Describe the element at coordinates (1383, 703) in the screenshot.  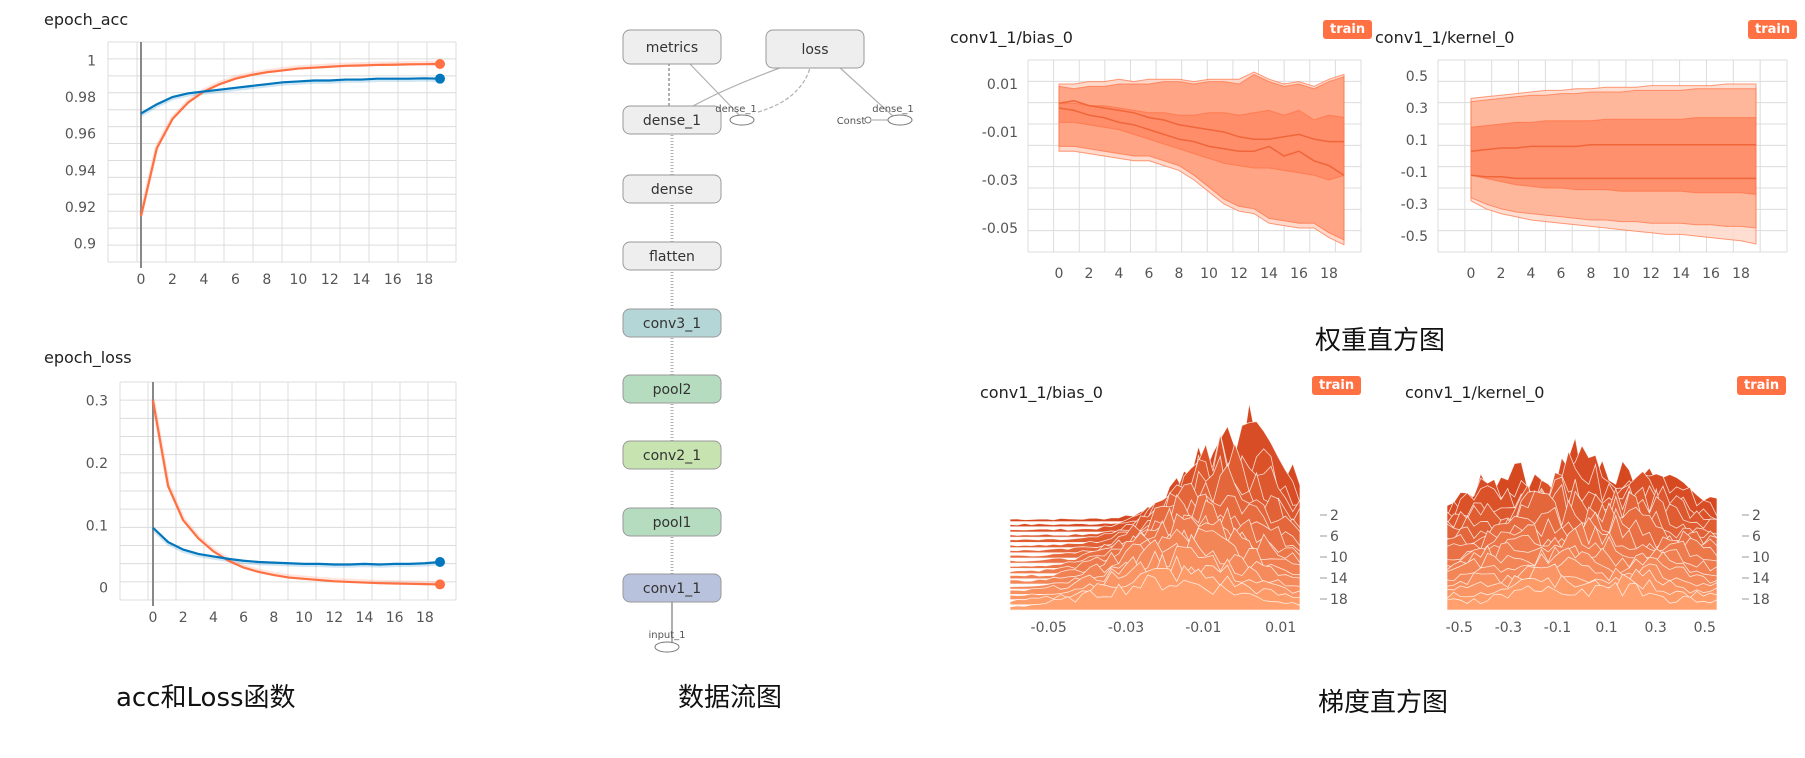
I see `caption-grads: 梯度直方图` at that location.